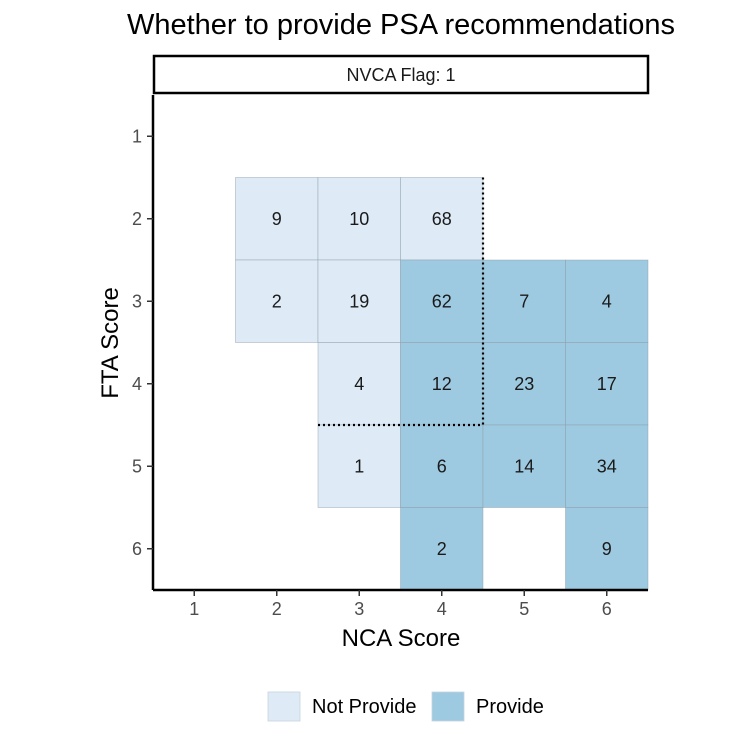 This screenshot has height=747, width=747. What do you see at coordinates (524, 609) in the screenshot?
I see `x-tick-label: 5` at bounding box center [524, 609].